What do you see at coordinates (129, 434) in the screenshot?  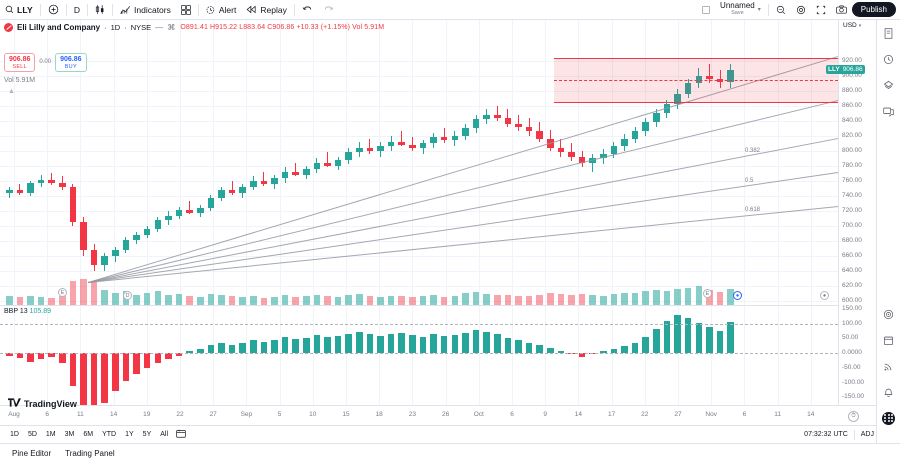 I see `timeframe-1y: 1Y` at bounding box center [129, 434].